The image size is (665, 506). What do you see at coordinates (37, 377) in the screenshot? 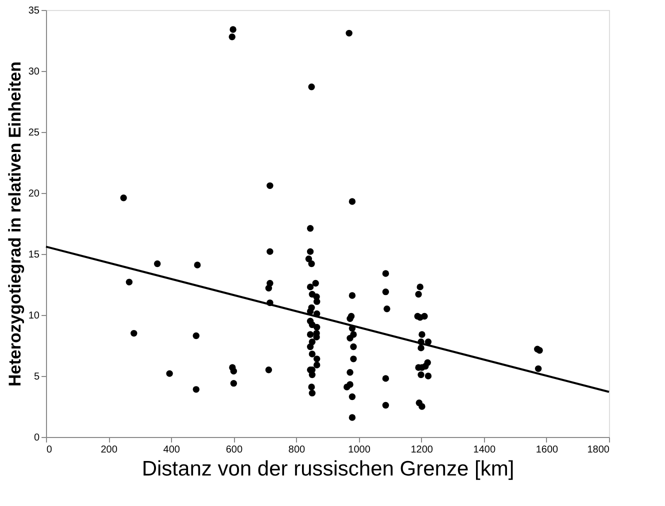
I see `y-tick-label: 5` at bounding box center [37, 377].